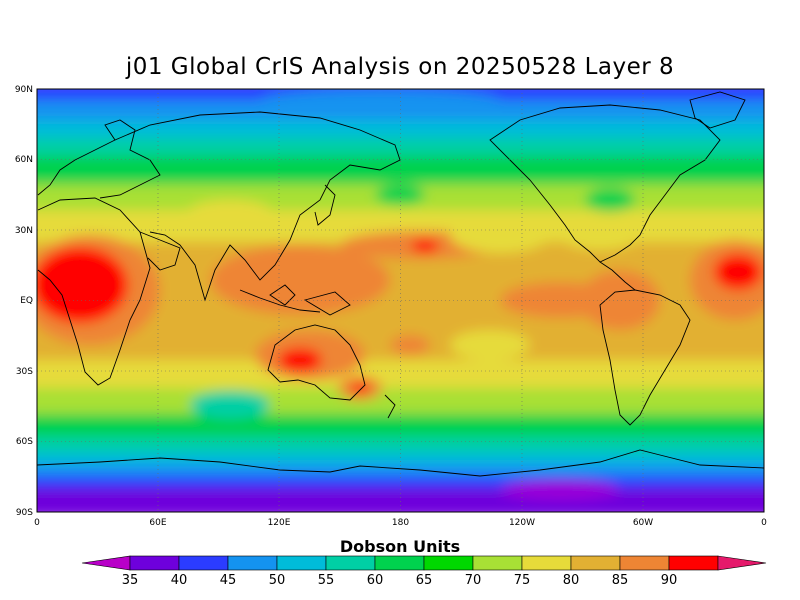 The width and height of the screenshot is (800, 600). I want to click on lon-label: 180, so click(400, 523).